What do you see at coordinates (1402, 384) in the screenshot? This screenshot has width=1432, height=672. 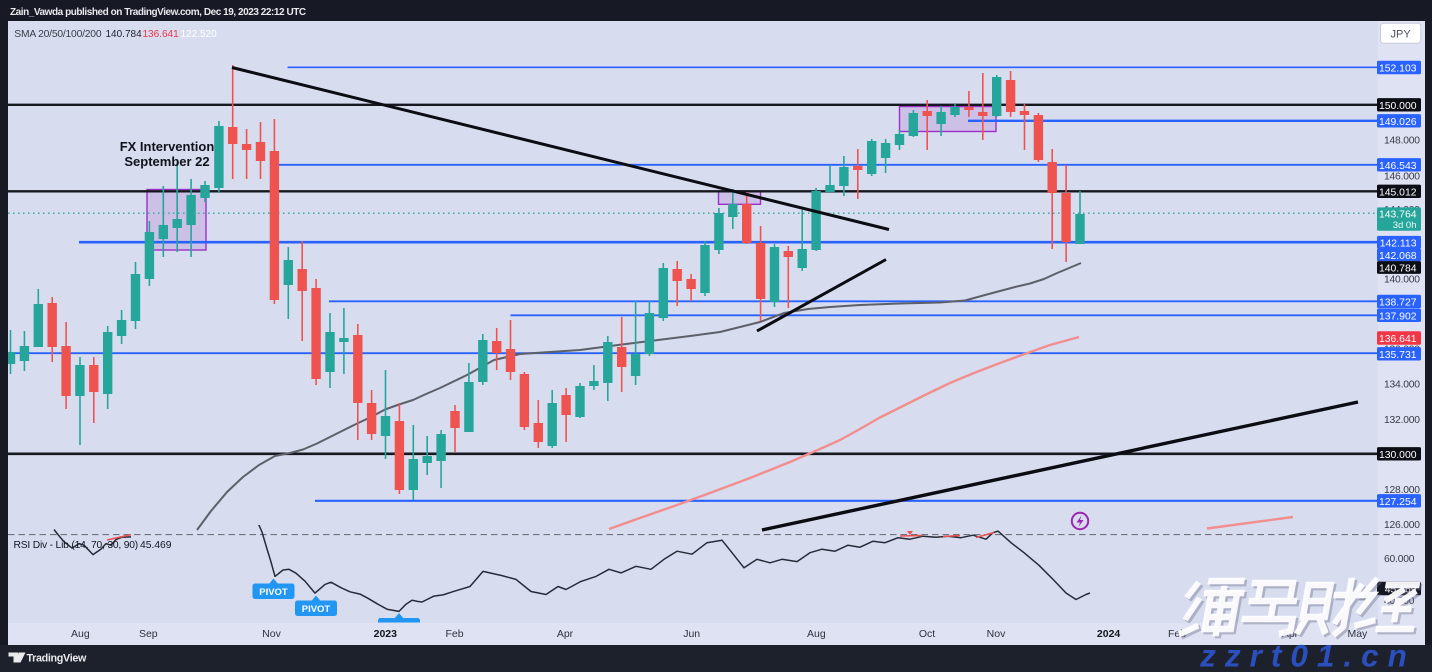 I see `svg-text: 134.000` at bounding box center [1402, 384].